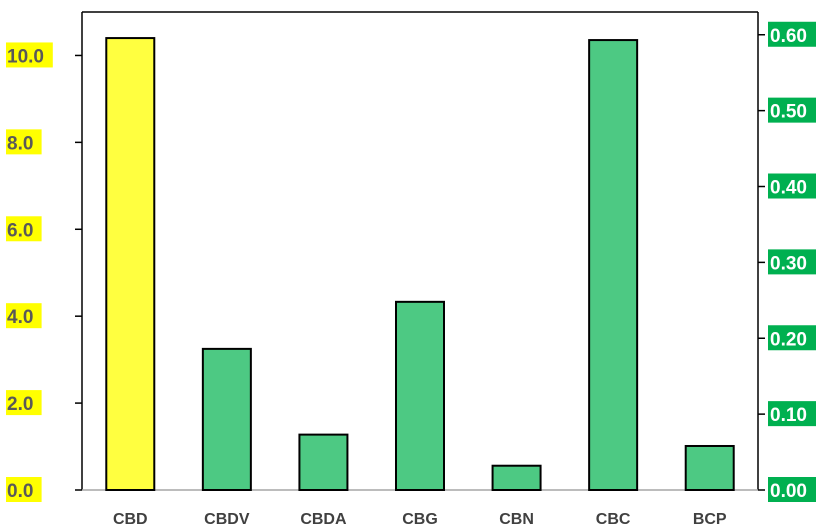 This screenshot has width=832, height=530. I want to click on bar-cbd, so click(130, 264).